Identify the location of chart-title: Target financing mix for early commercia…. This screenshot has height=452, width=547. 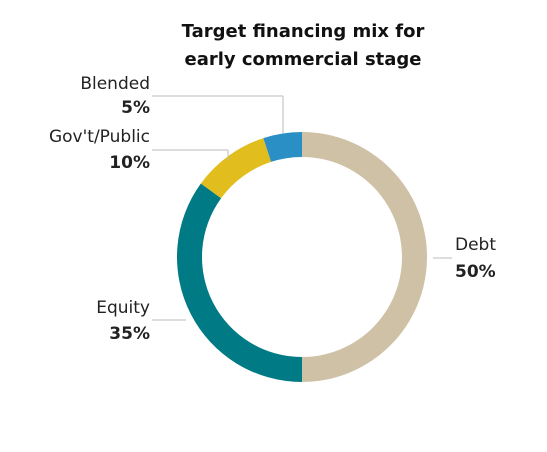
(303, 45).